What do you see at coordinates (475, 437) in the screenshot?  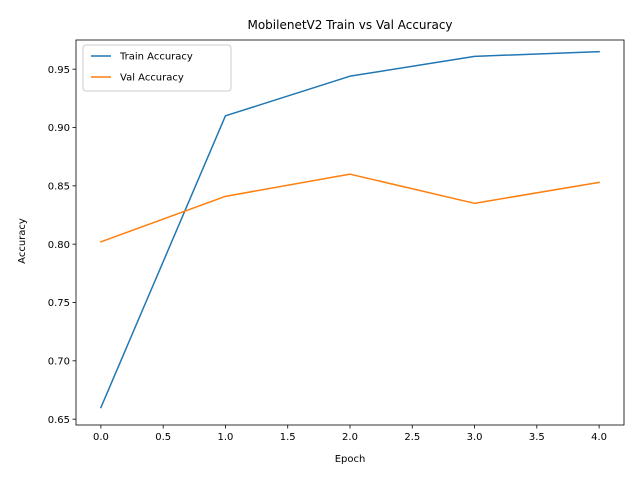 I see `x-tick-label: 3.0` at bounding box center [475, 437].